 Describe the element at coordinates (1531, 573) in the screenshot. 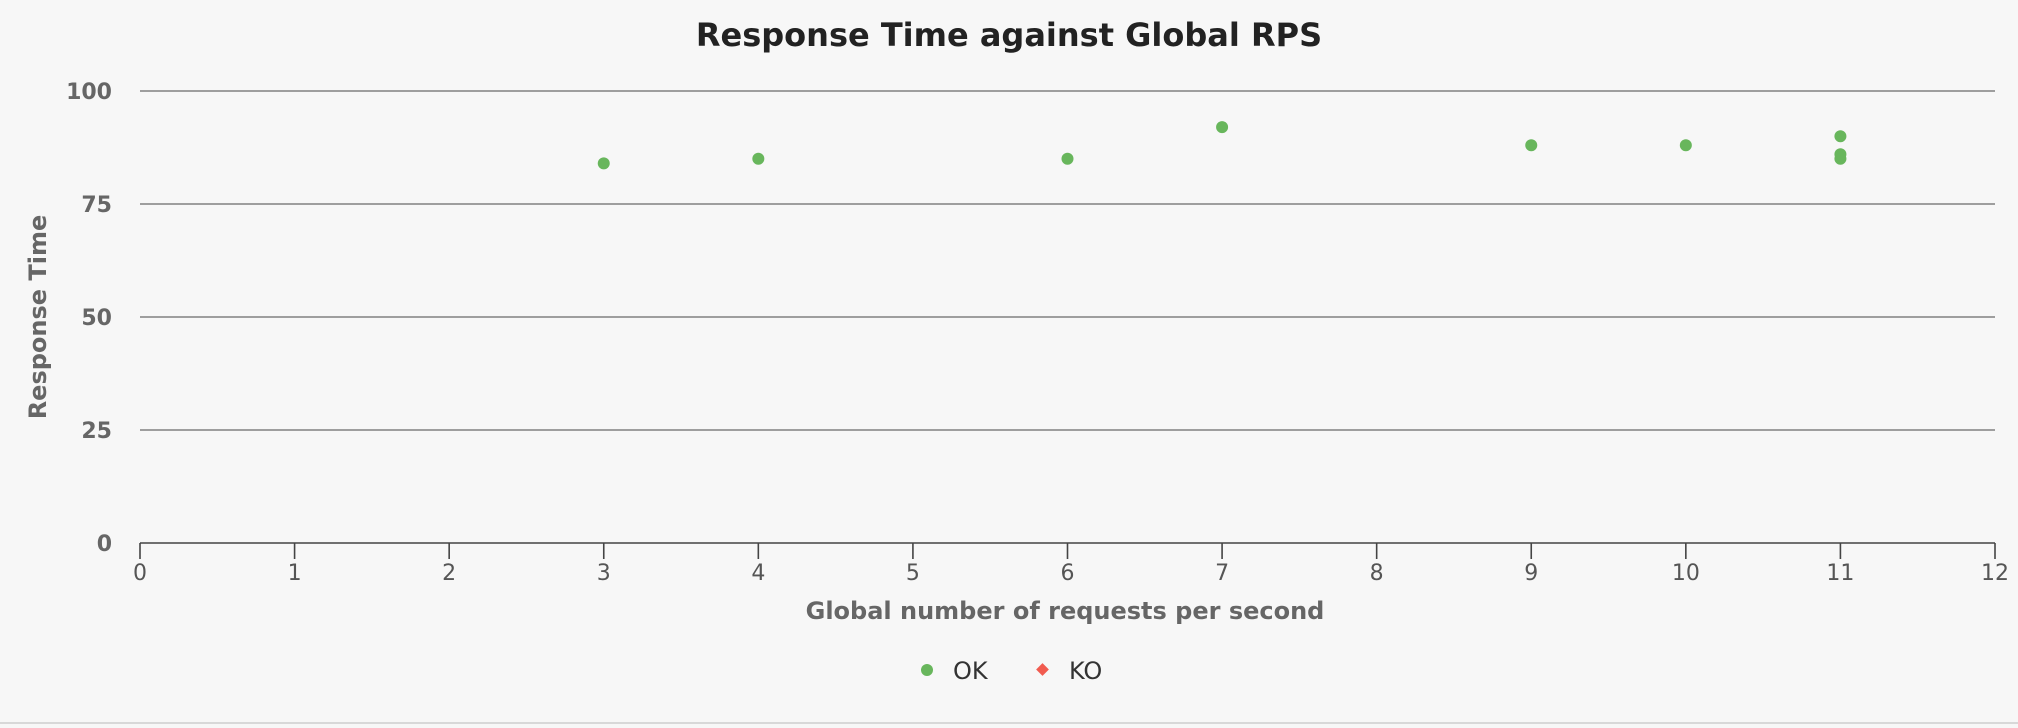

I see `x-tick-label: 9` at that location.